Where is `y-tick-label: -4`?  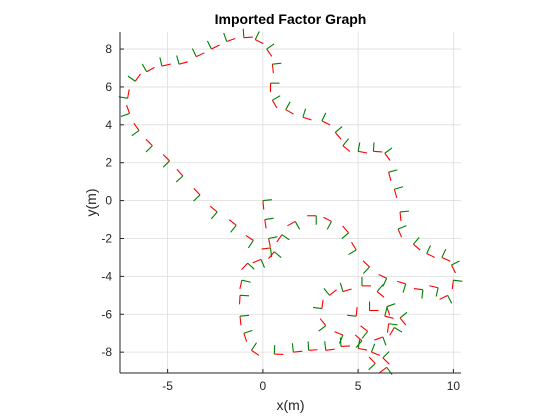 y-tick-label: -4 is located at coordinates (106, 276).